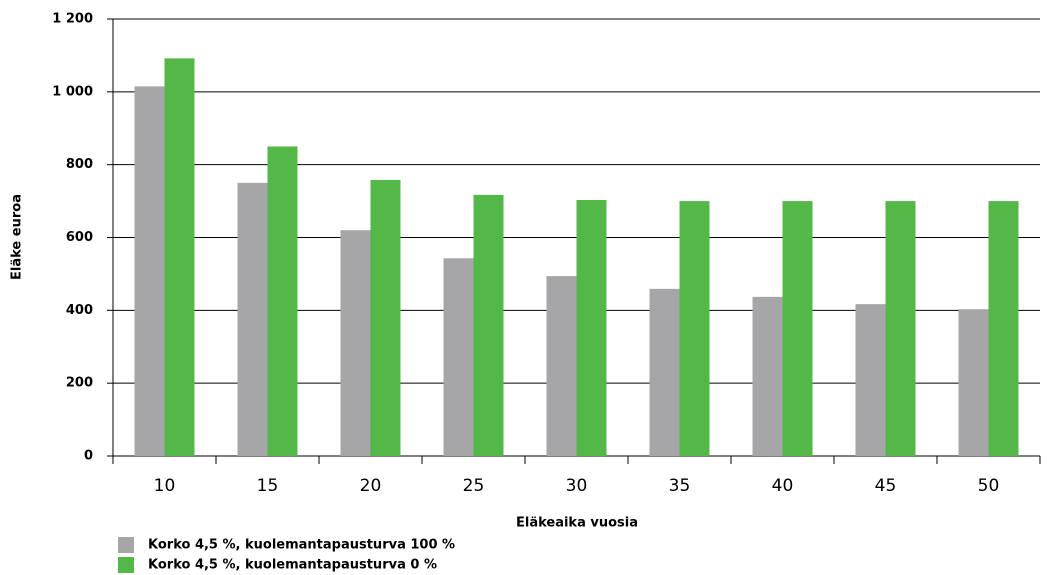 The height and width of the screenshot is (575, 1047). What do you see at coordinates (165, 486) in the screenshot?
I see `x-tick-label: 10` at bounding box center [165, 486].